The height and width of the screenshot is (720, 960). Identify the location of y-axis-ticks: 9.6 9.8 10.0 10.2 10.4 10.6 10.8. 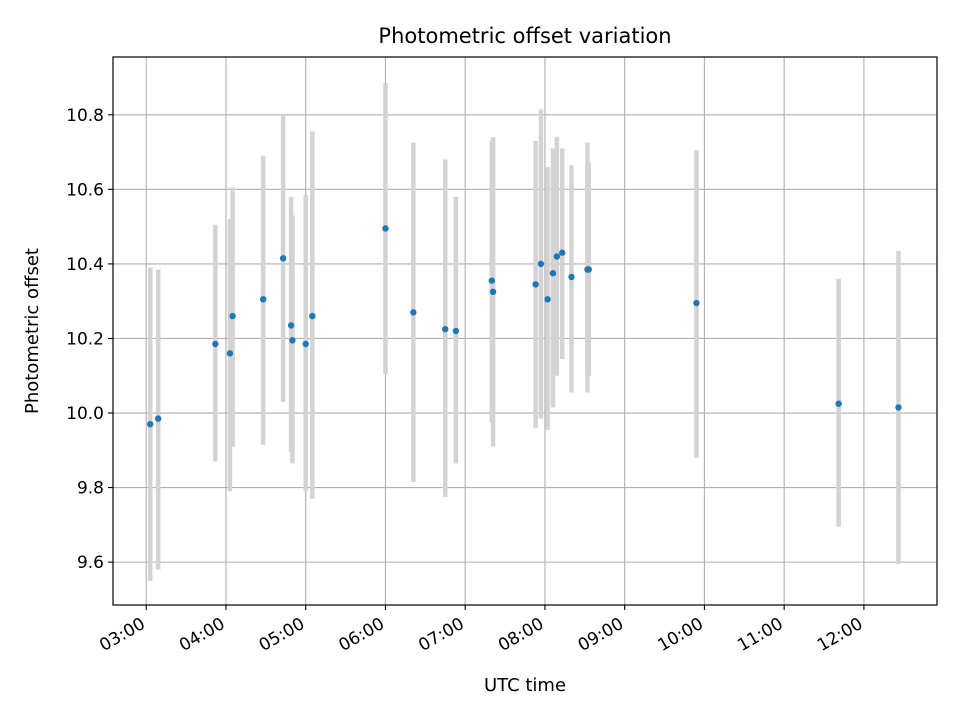
(89, 339).